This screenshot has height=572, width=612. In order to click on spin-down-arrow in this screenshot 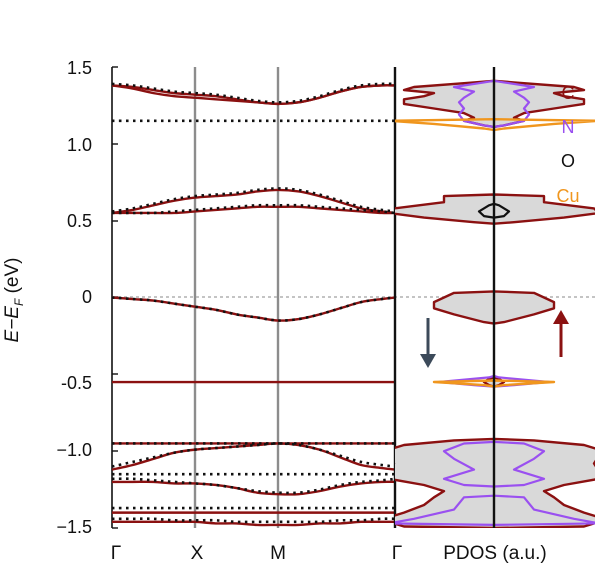, I will do `click(428, 343)`.